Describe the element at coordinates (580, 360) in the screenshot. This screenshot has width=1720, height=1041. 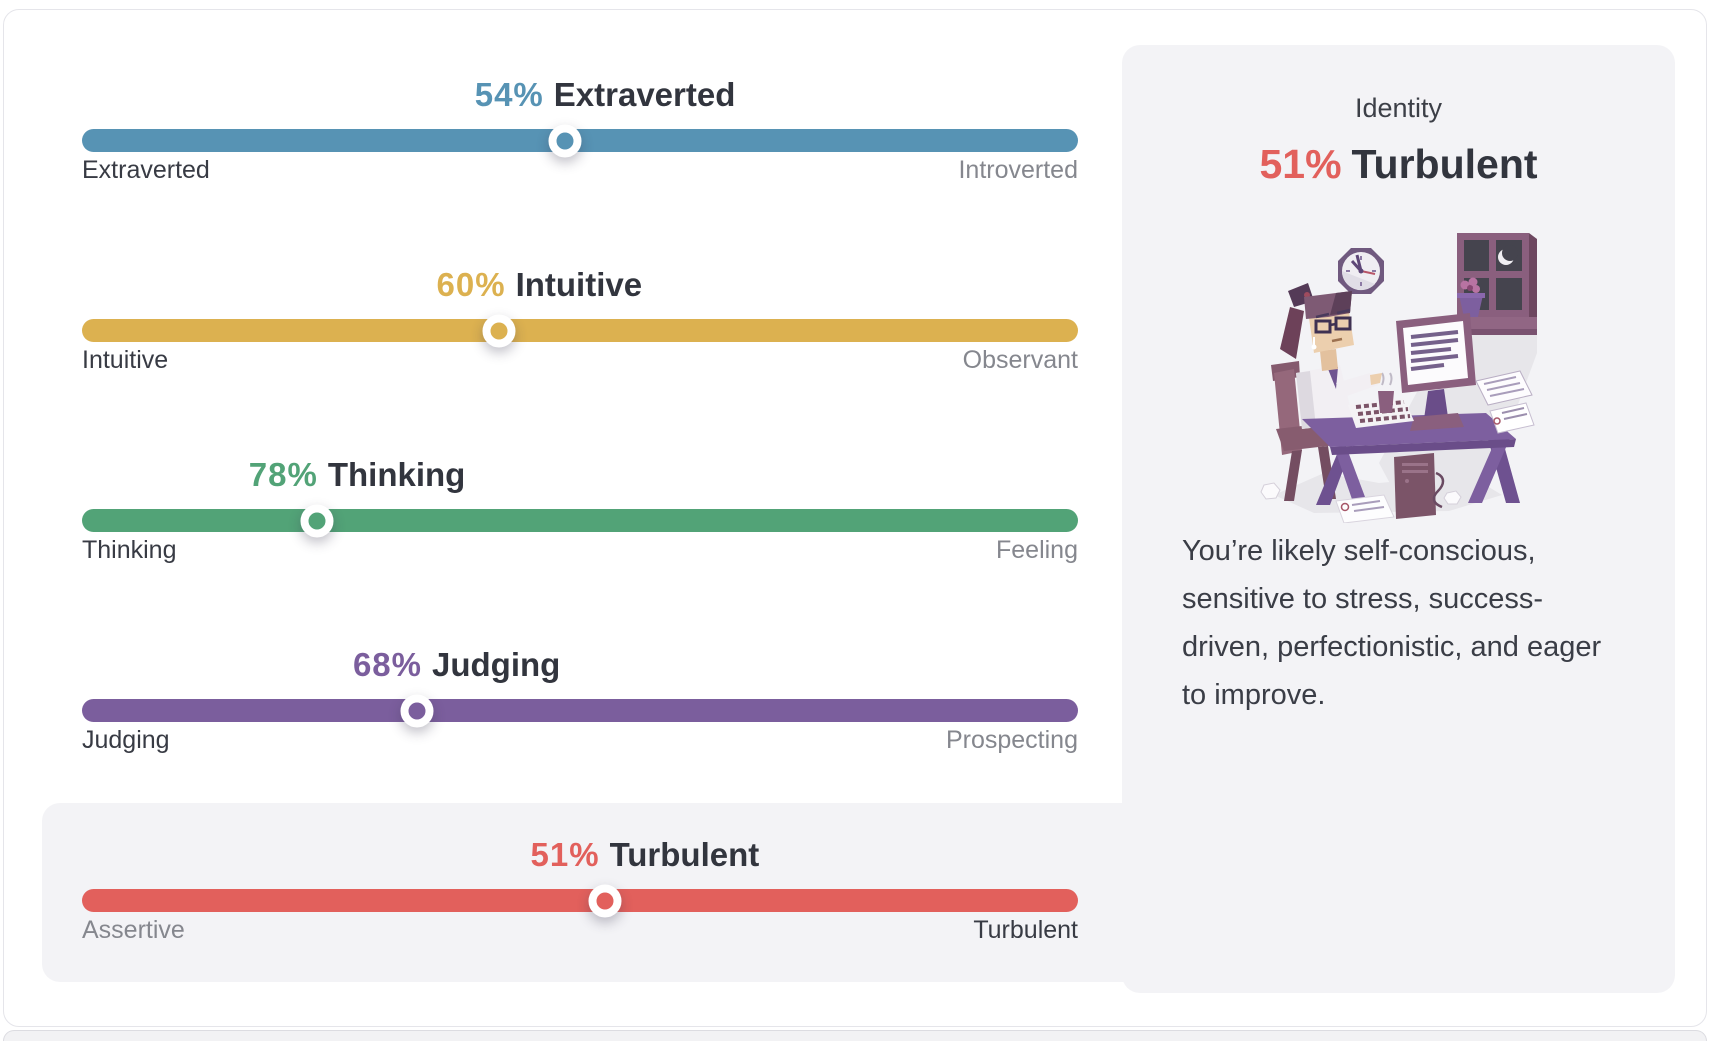
I see `trait-scale-labels: Intuitive Observant` at that location.